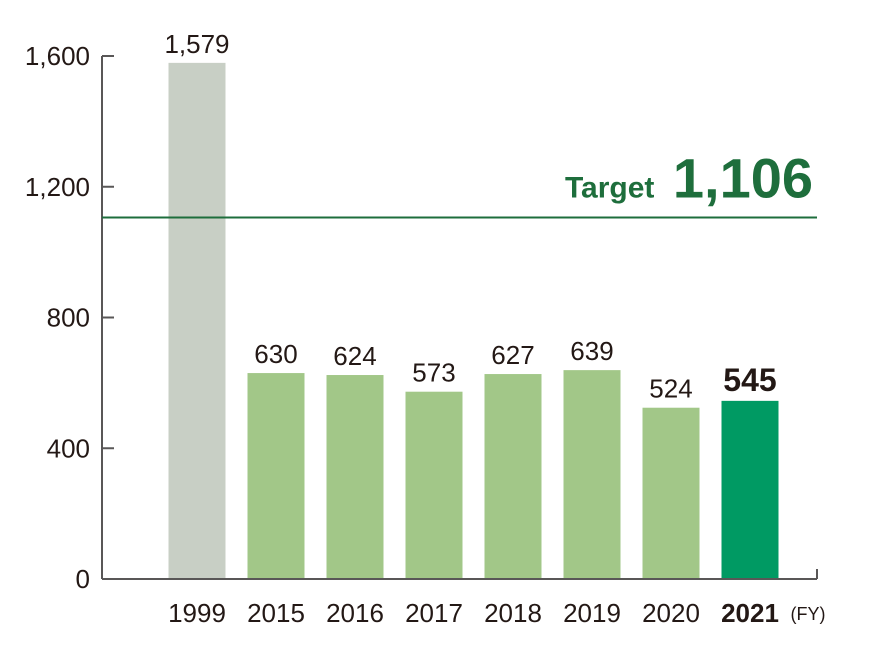  I want to click on y-tick-label: 800, so click(68, 318).